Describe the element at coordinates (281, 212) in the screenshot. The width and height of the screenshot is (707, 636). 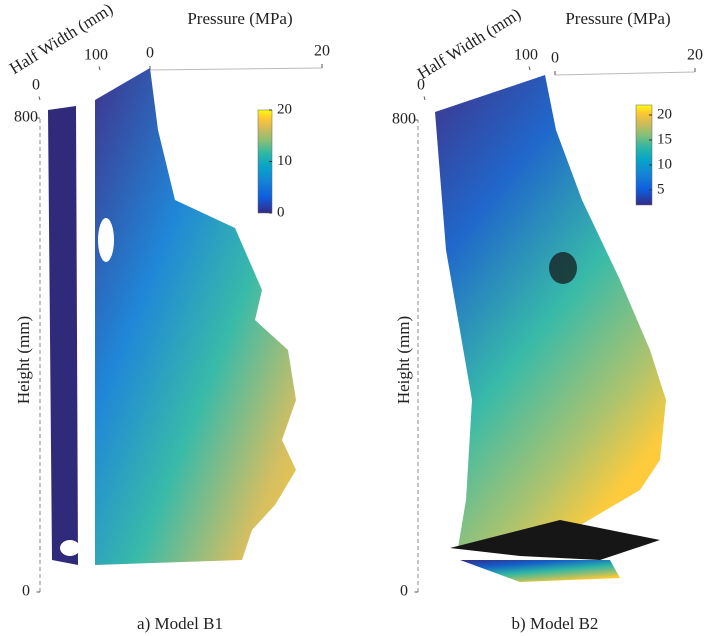
I see `colorbar-tick-label: 0` at that location.